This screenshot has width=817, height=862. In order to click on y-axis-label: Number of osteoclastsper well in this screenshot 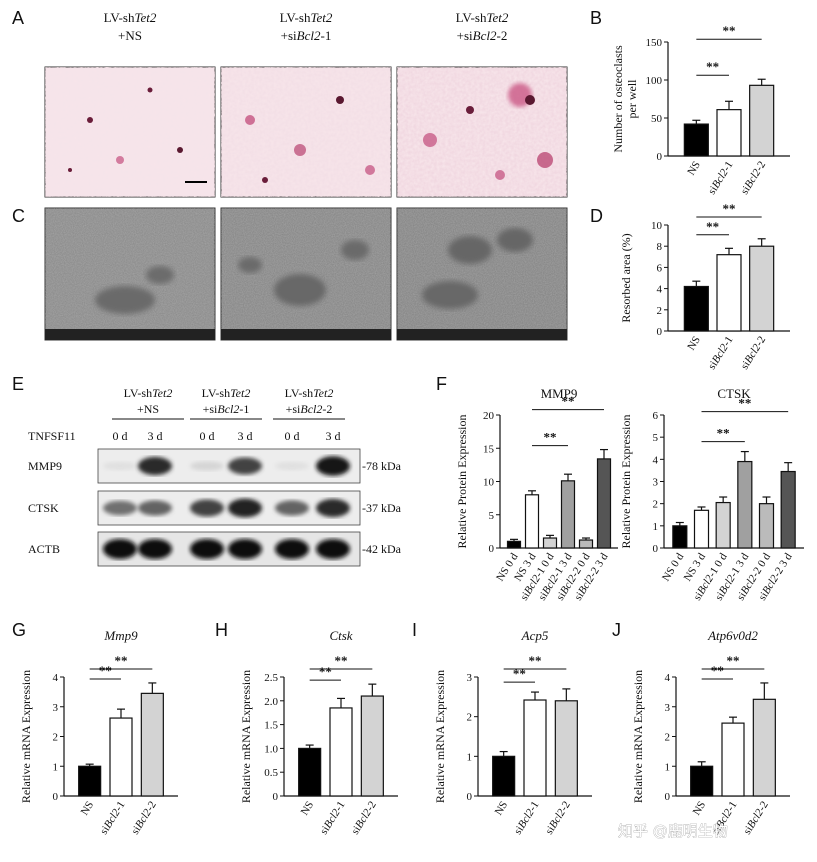, I will do `click(625, 99)`.